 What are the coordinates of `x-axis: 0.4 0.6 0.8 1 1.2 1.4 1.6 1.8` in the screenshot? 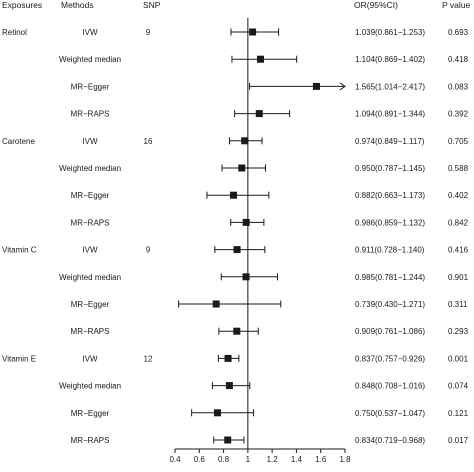 It's located at (260, 456).